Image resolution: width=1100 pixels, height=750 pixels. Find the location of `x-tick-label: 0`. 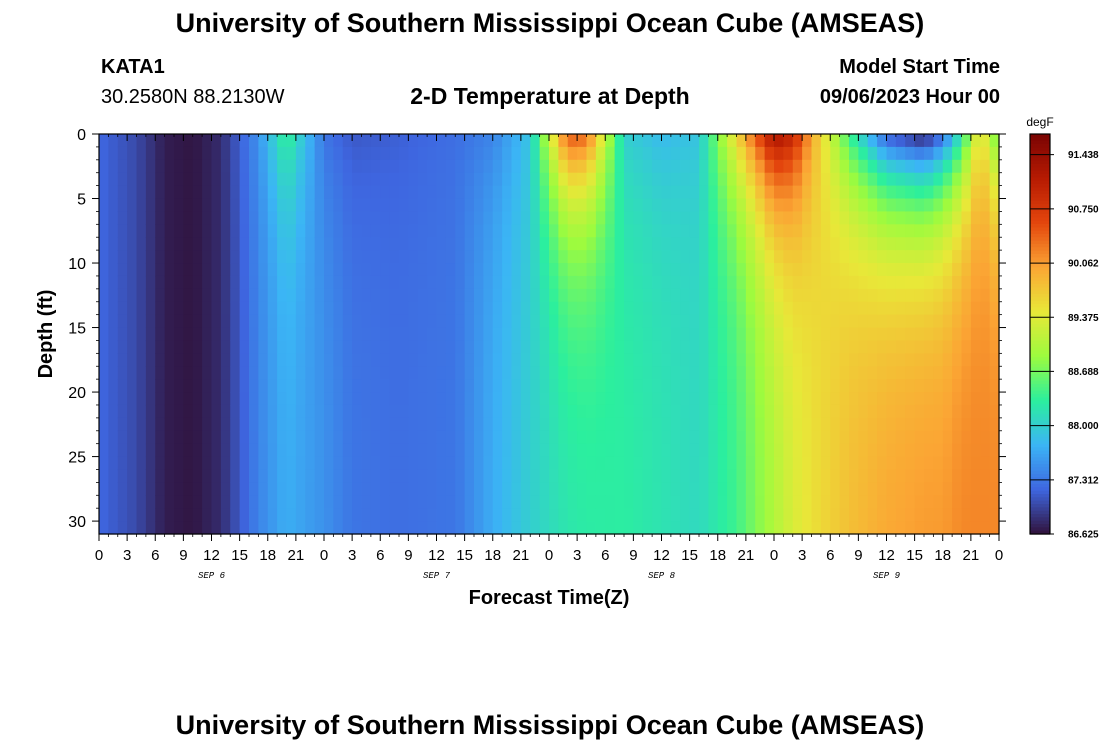

x-tick-label: 0 is located at coordinates (99, 555).